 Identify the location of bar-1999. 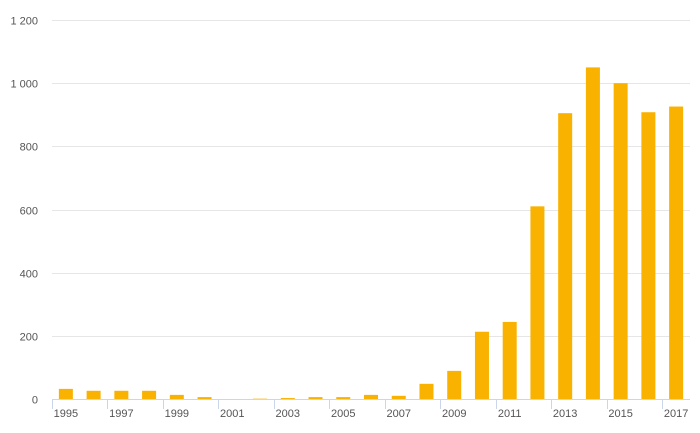
(176, 396).